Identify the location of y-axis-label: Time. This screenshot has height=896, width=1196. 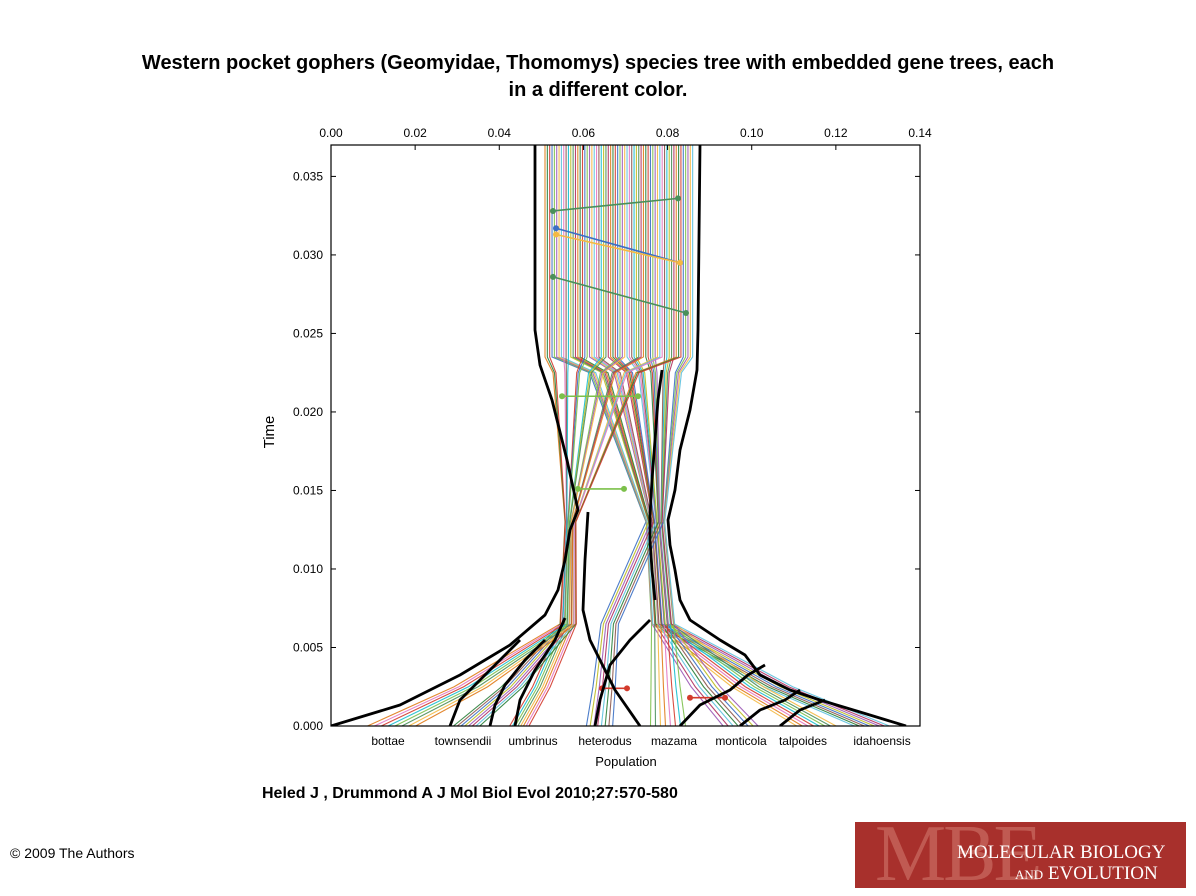
(269, 432).